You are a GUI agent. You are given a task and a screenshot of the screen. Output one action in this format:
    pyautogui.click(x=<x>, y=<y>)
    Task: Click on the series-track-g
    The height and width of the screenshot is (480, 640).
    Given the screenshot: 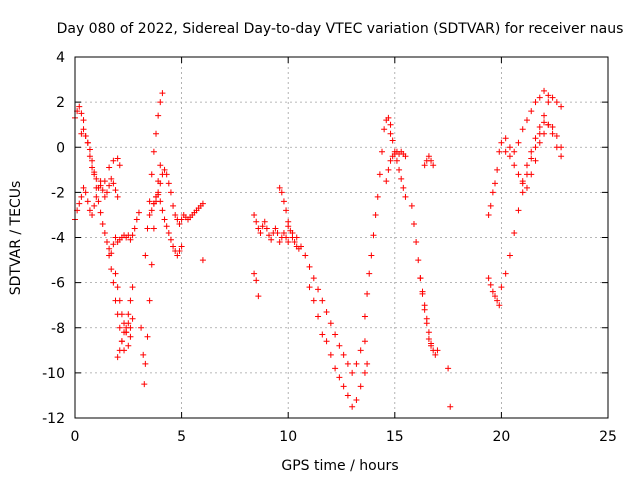 What is the action you would take?
    pyautogui.click(x=134, y=226)
    